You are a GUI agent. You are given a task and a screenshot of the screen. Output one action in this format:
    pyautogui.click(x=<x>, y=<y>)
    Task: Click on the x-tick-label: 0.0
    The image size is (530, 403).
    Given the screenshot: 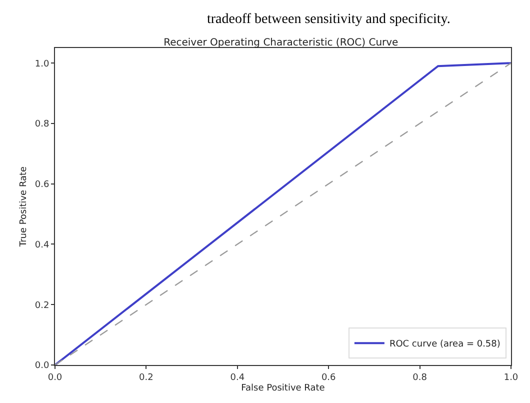 What is the action you would take?
    pyautogui.click(x=55, y=377)
    